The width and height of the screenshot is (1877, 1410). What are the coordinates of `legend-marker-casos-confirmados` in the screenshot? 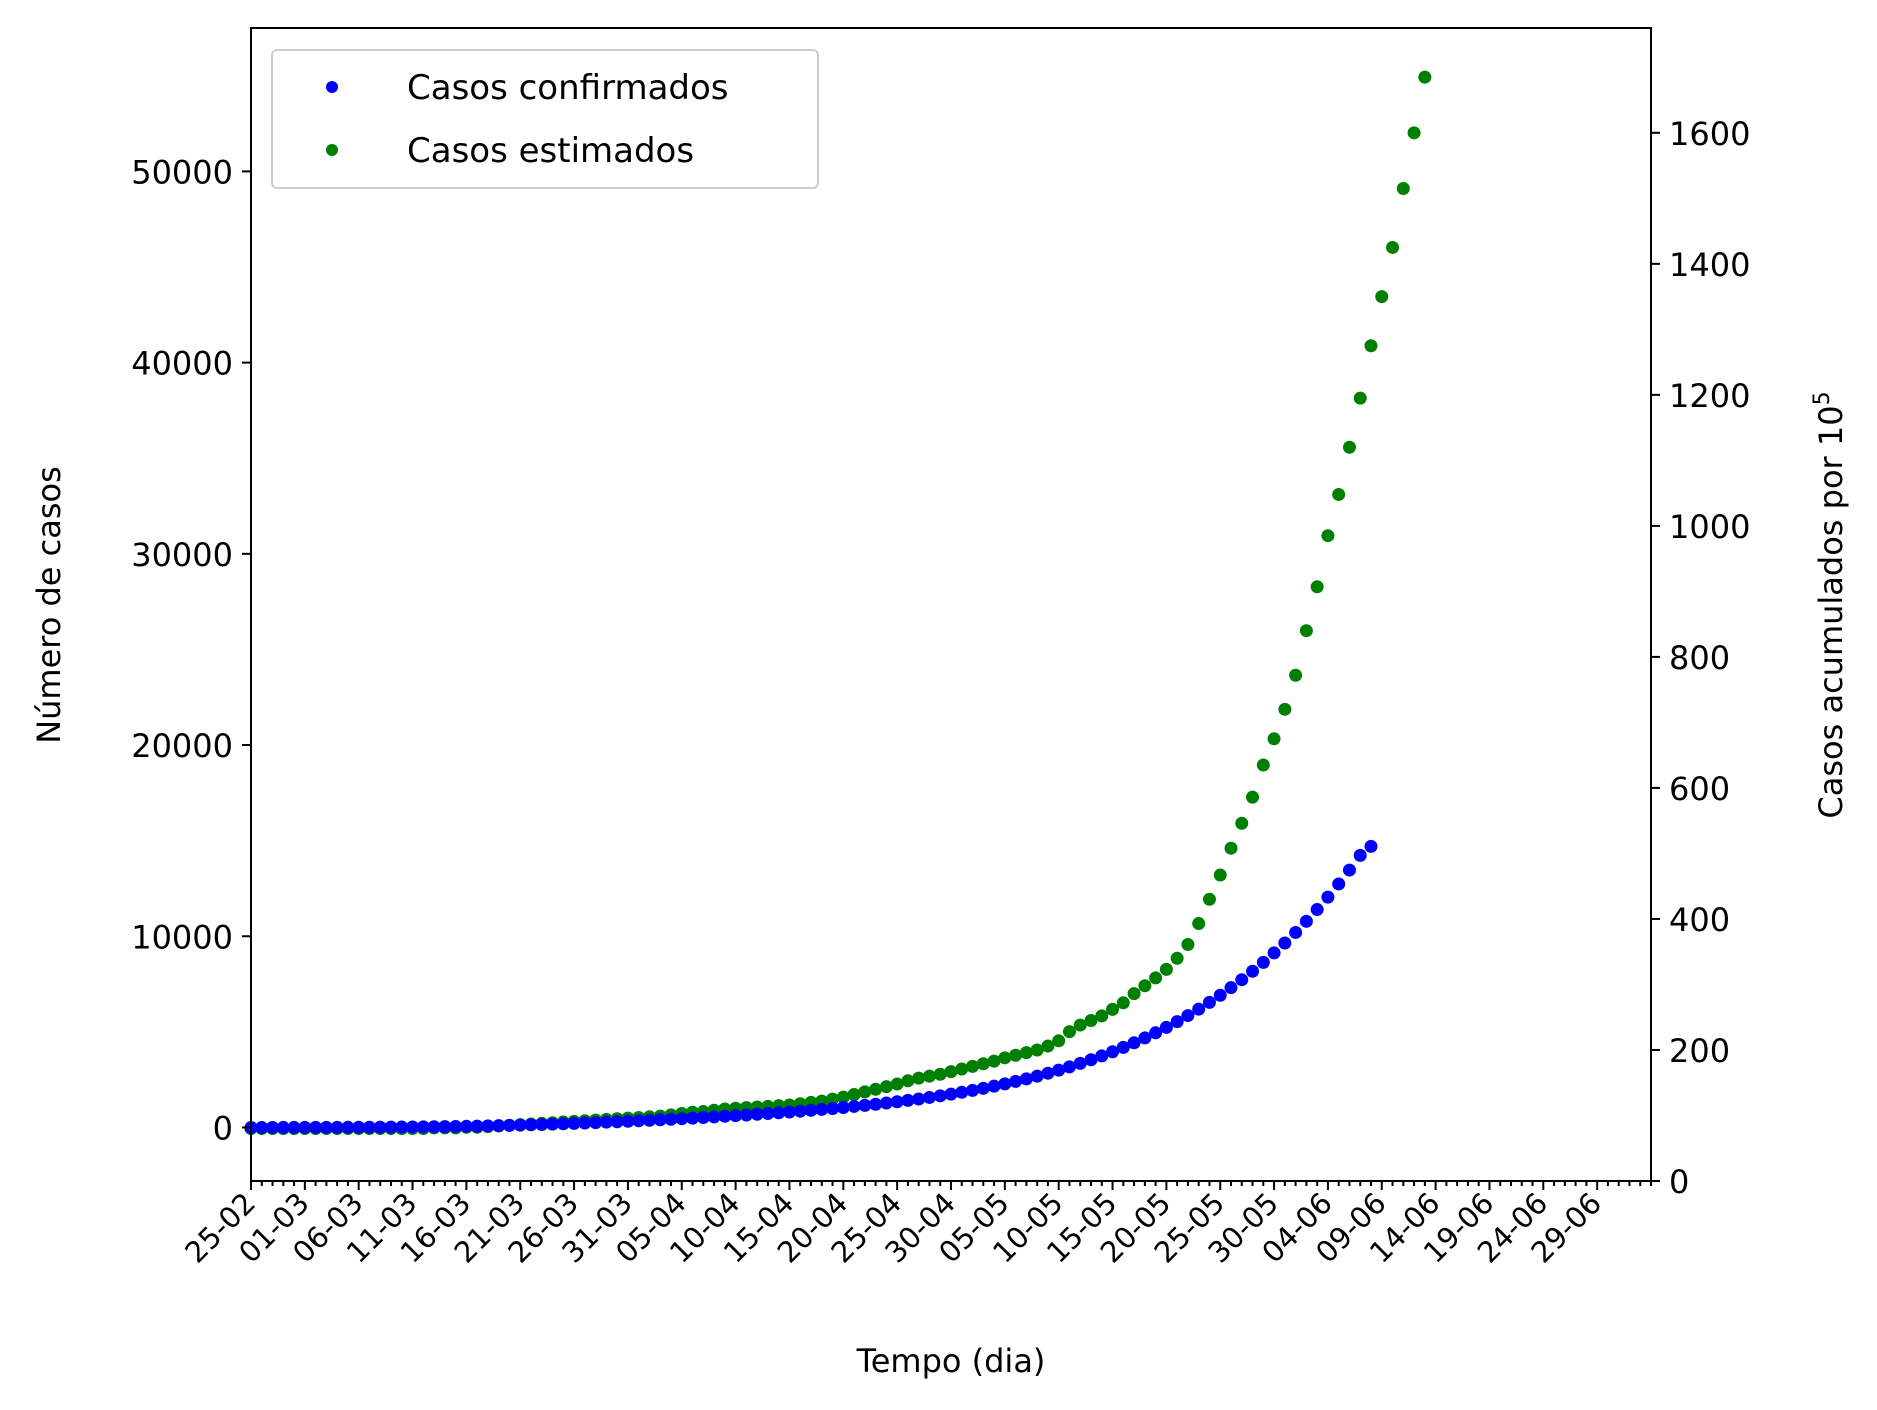 It's located at (332, 87).